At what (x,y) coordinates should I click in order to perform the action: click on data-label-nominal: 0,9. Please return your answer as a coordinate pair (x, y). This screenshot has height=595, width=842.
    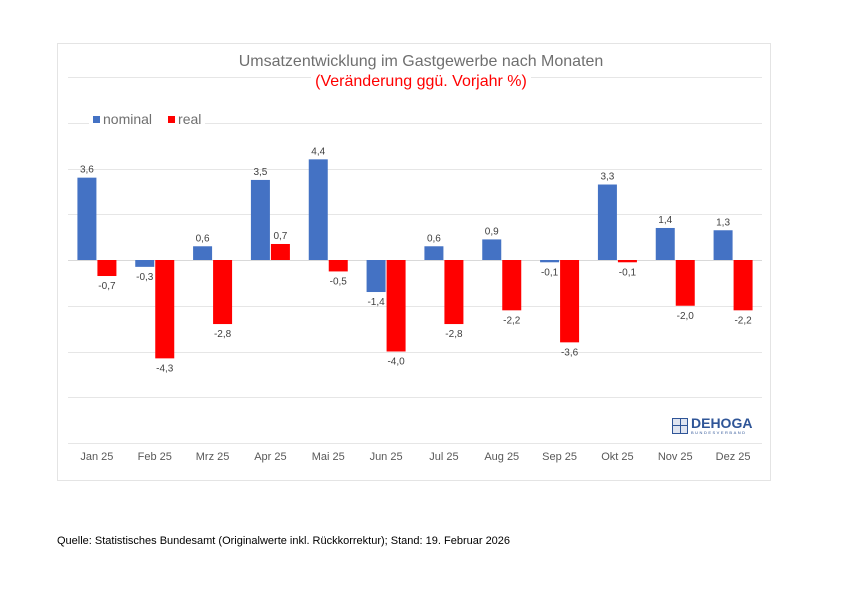
    Looking at the image, I should click on (492, 231).